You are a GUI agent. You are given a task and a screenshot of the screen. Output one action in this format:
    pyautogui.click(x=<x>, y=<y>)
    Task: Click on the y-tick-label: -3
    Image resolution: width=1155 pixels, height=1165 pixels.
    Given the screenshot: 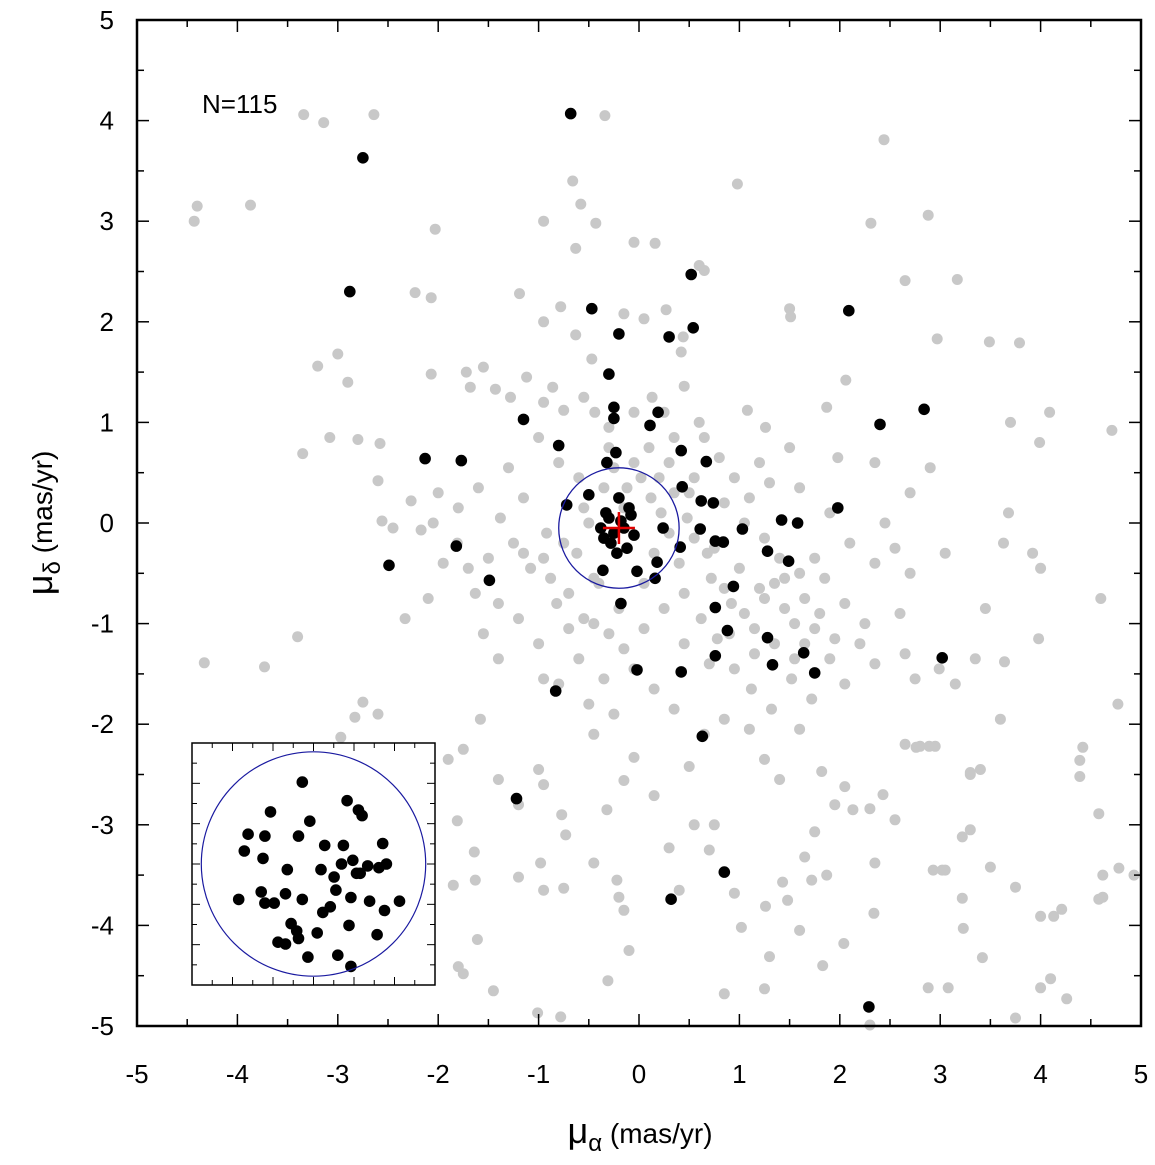 What is the action you would take?
    pyautogui.click(x=102, y=825)
    